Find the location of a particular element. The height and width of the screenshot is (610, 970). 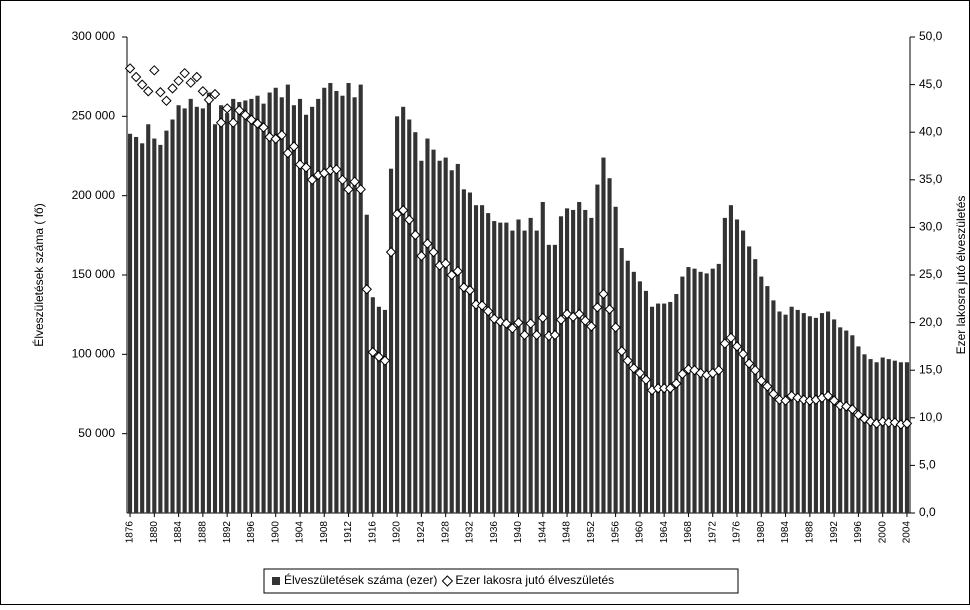

y-tick-label: 300 000 is located at coordinates (94, 36).